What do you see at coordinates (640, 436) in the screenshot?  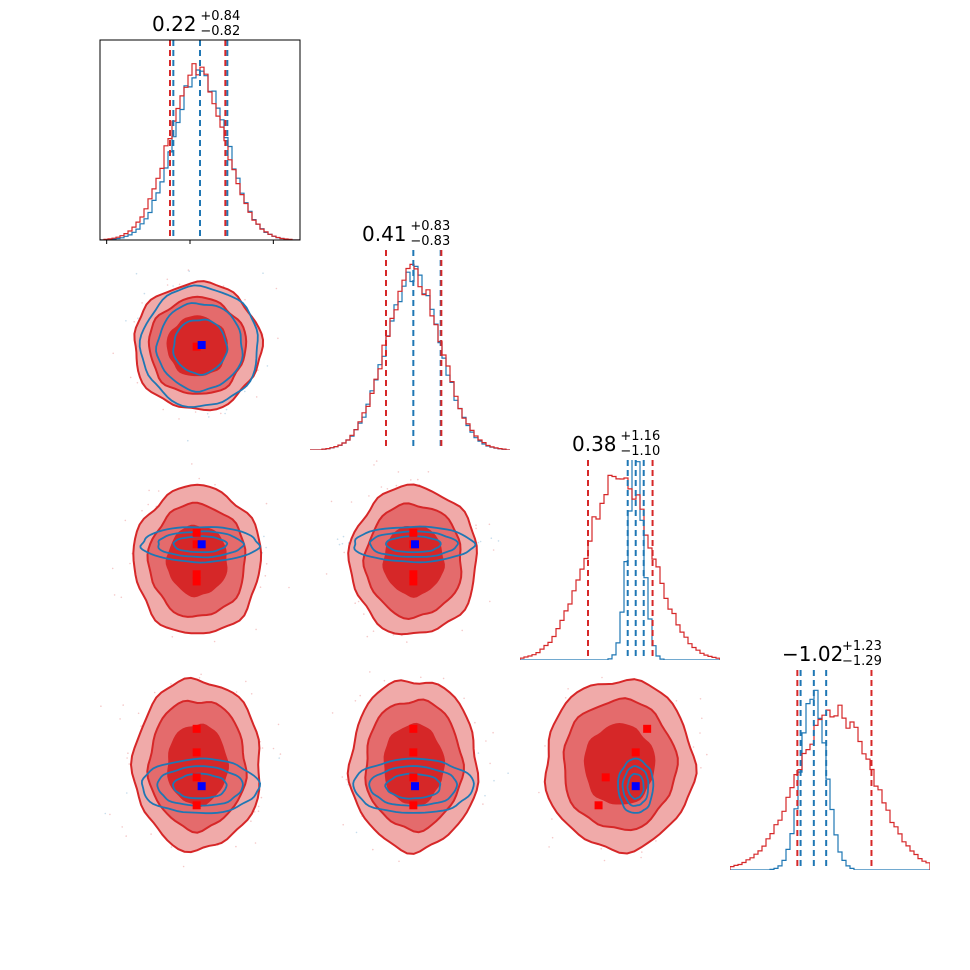 I see `panel-title-plus: +1.16` at bounding box center [640, 436].